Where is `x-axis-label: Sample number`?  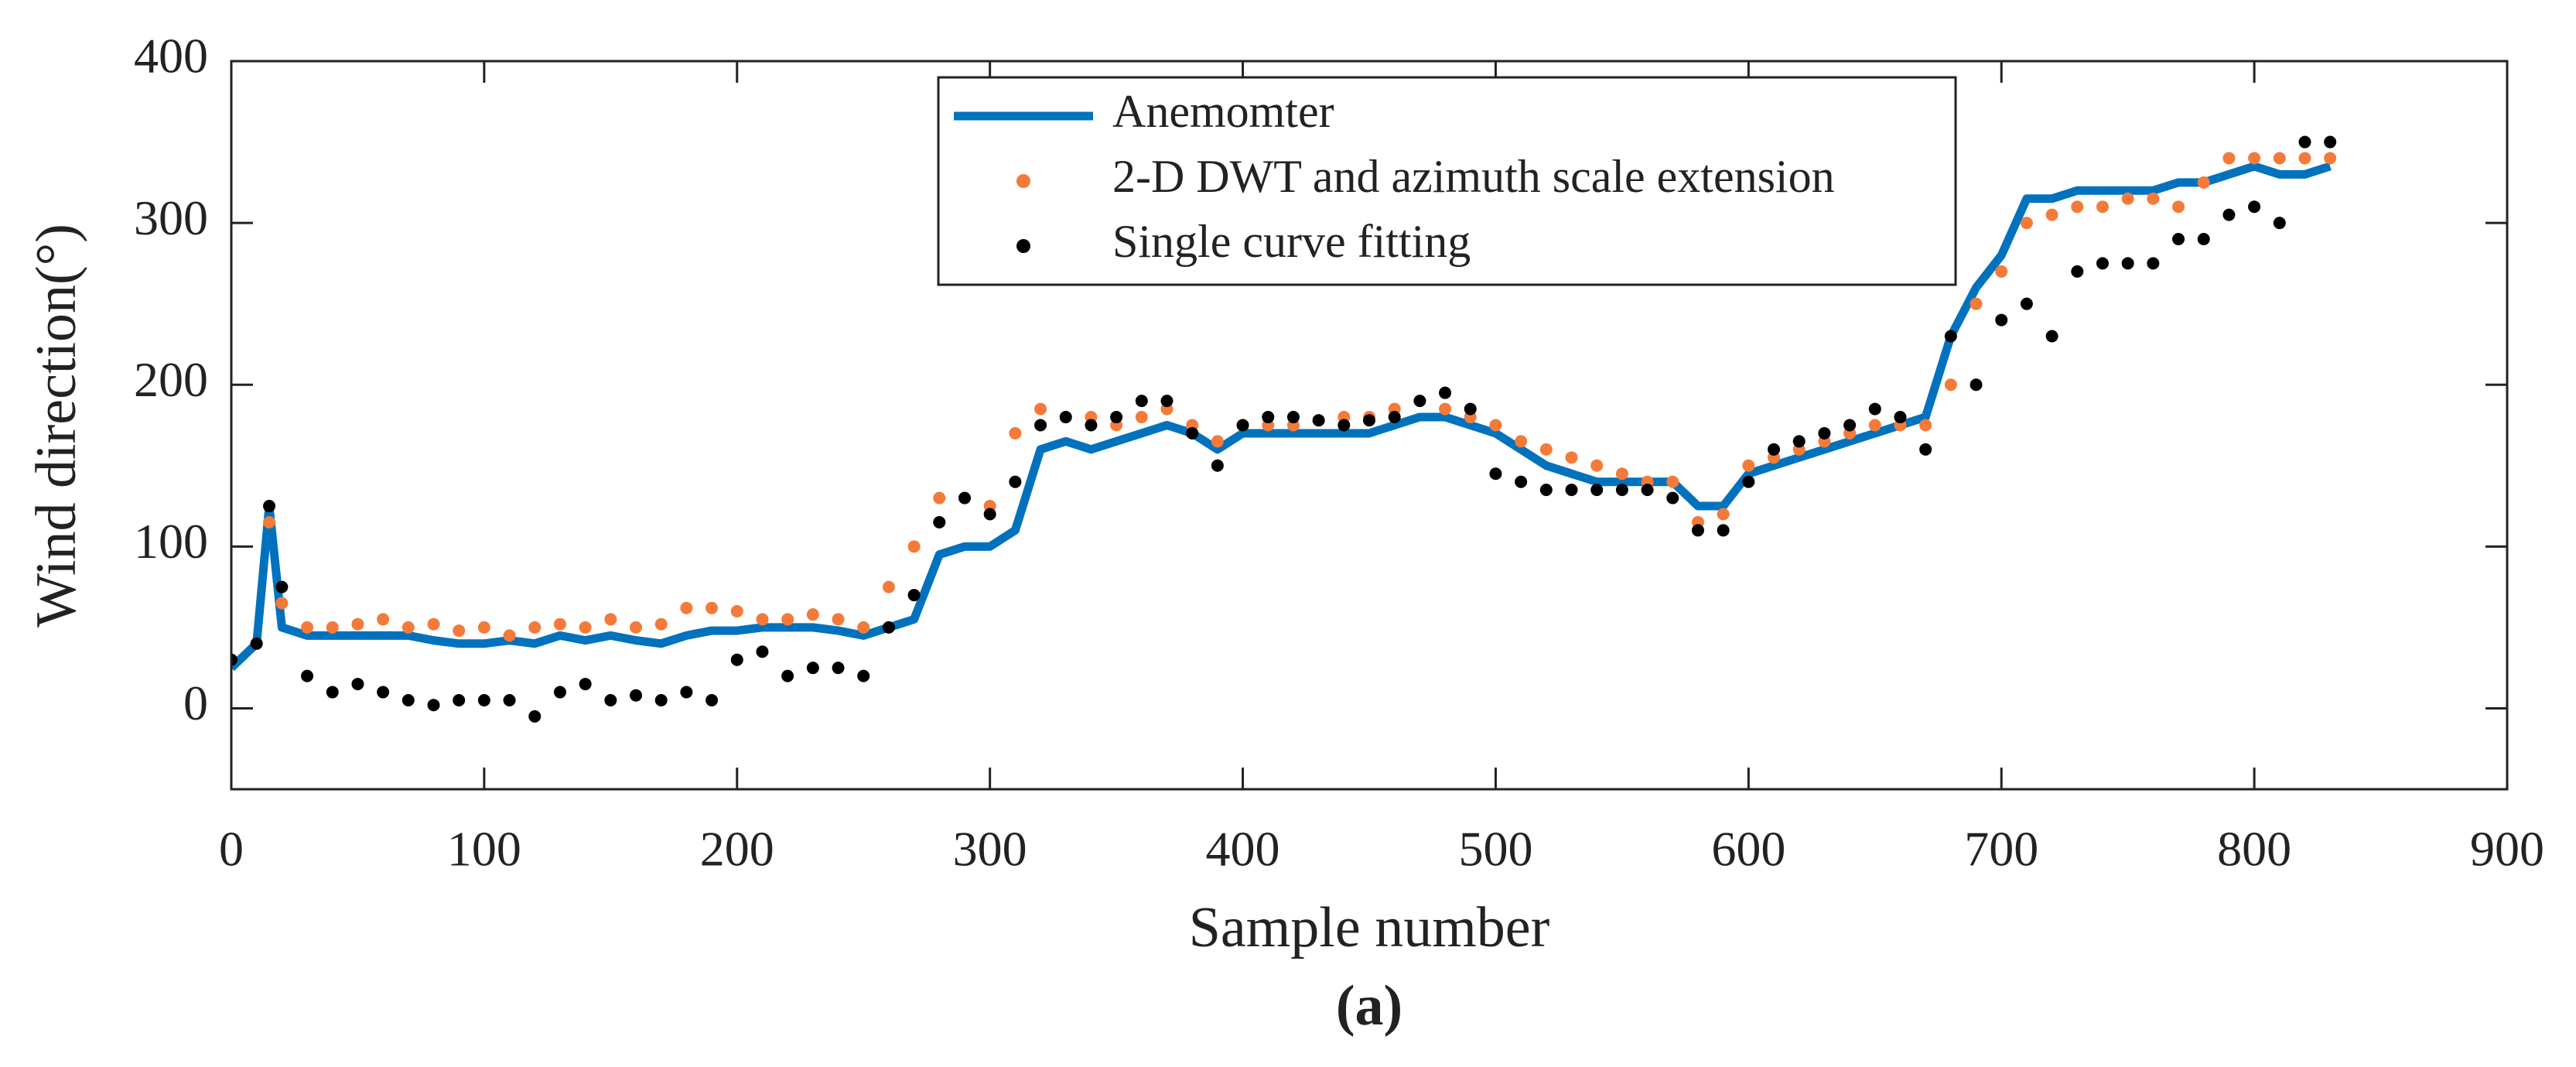 x-axis-label: Sample number is located at coordinates (1369, 927).